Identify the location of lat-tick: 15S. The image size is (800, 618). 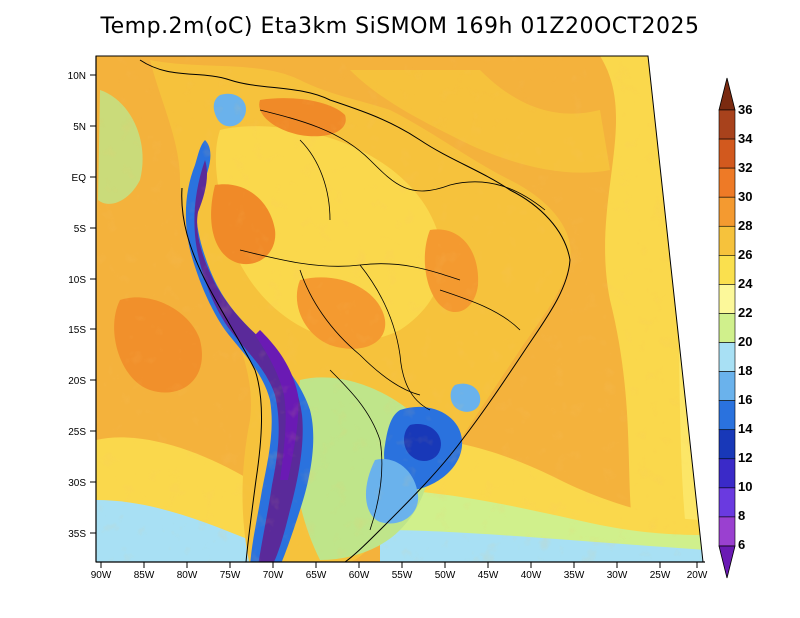
(82, 330).